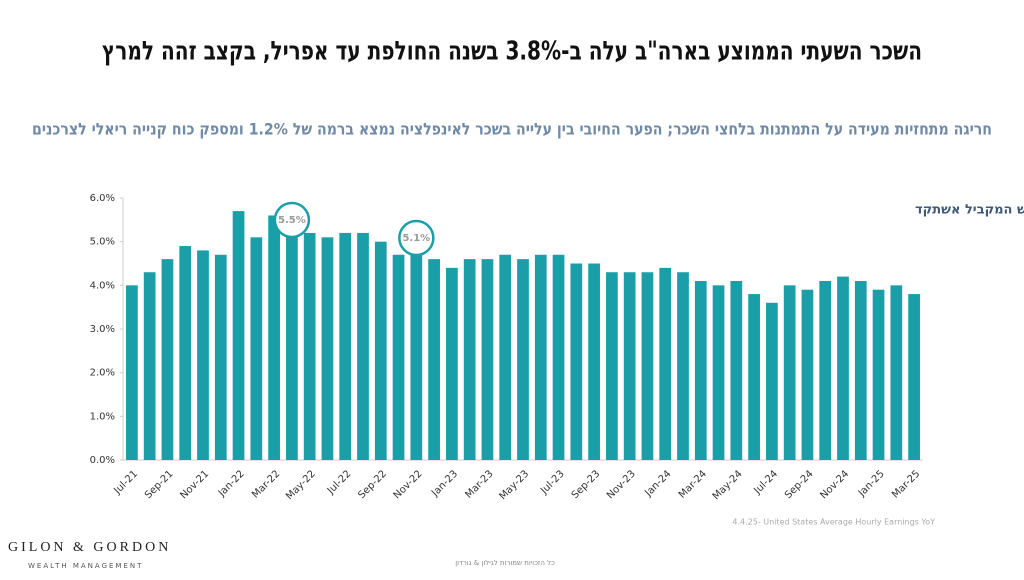  I want to click on x-tick-label: Jan-25, so click(871, 483).